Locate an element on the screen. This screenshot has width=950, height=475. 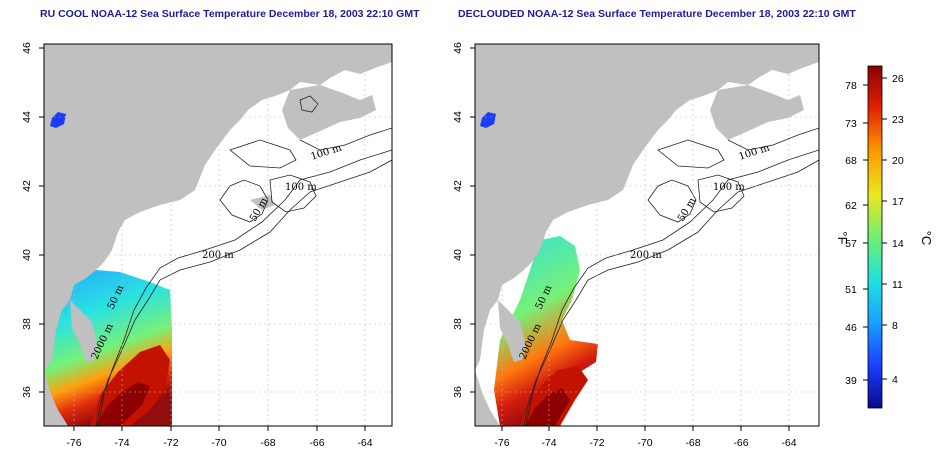
fahrenheit-tick-label: 68 is located at coordinates (851, 161).